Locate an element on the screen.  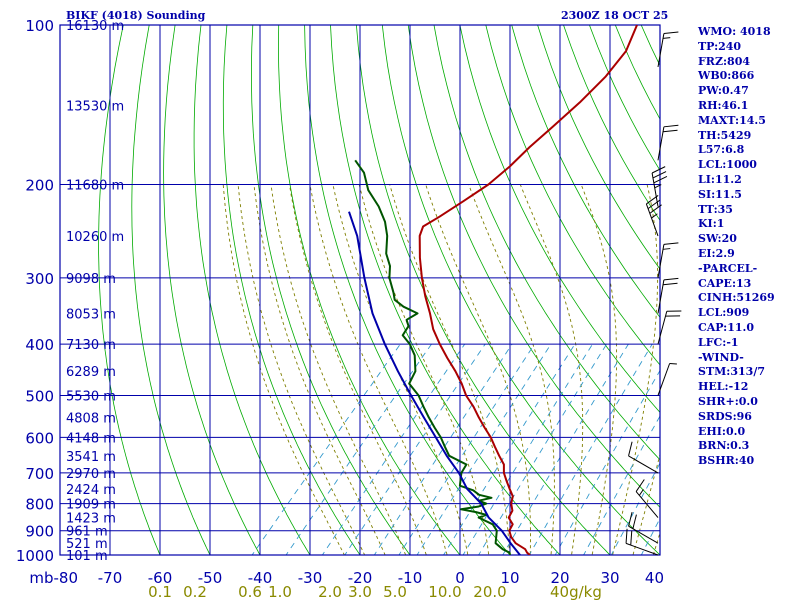
mixing-ratio-label: 3.0 is located at coordinates (360, 591).